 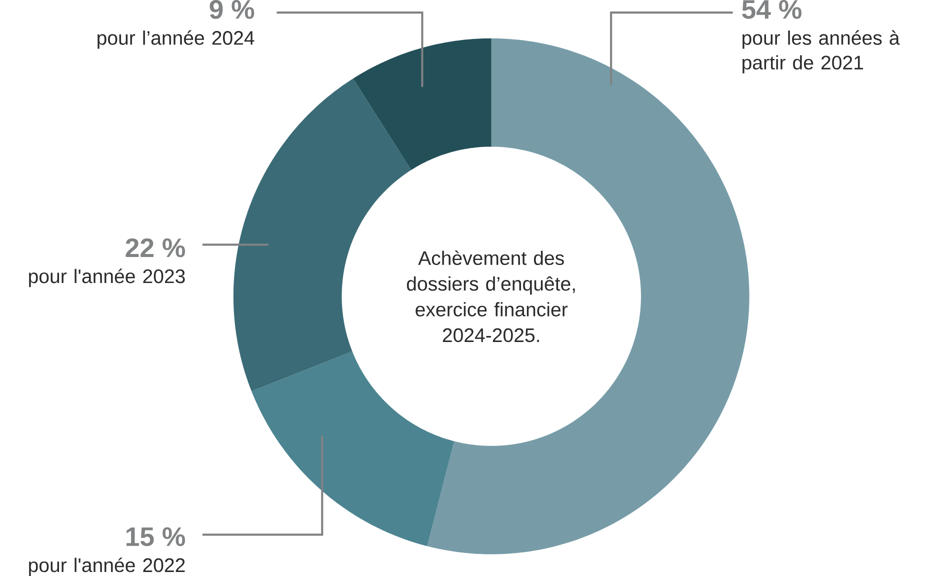 I want to click on data-label: 22 %, so click(x=156, y=248).